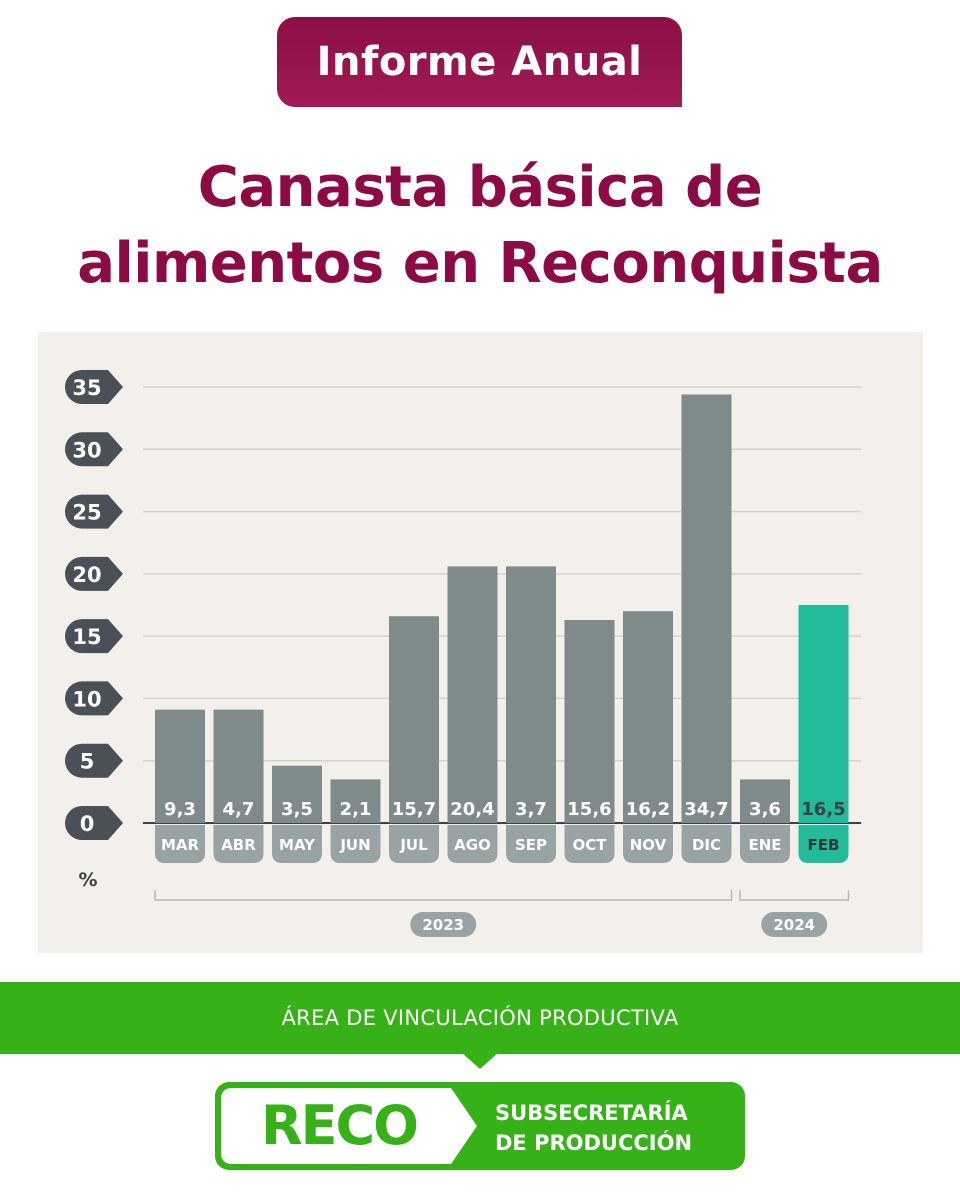  Describe the element at coordinates (86, 450) in the screenshot. I see `y-tick-label: 30` at that location.